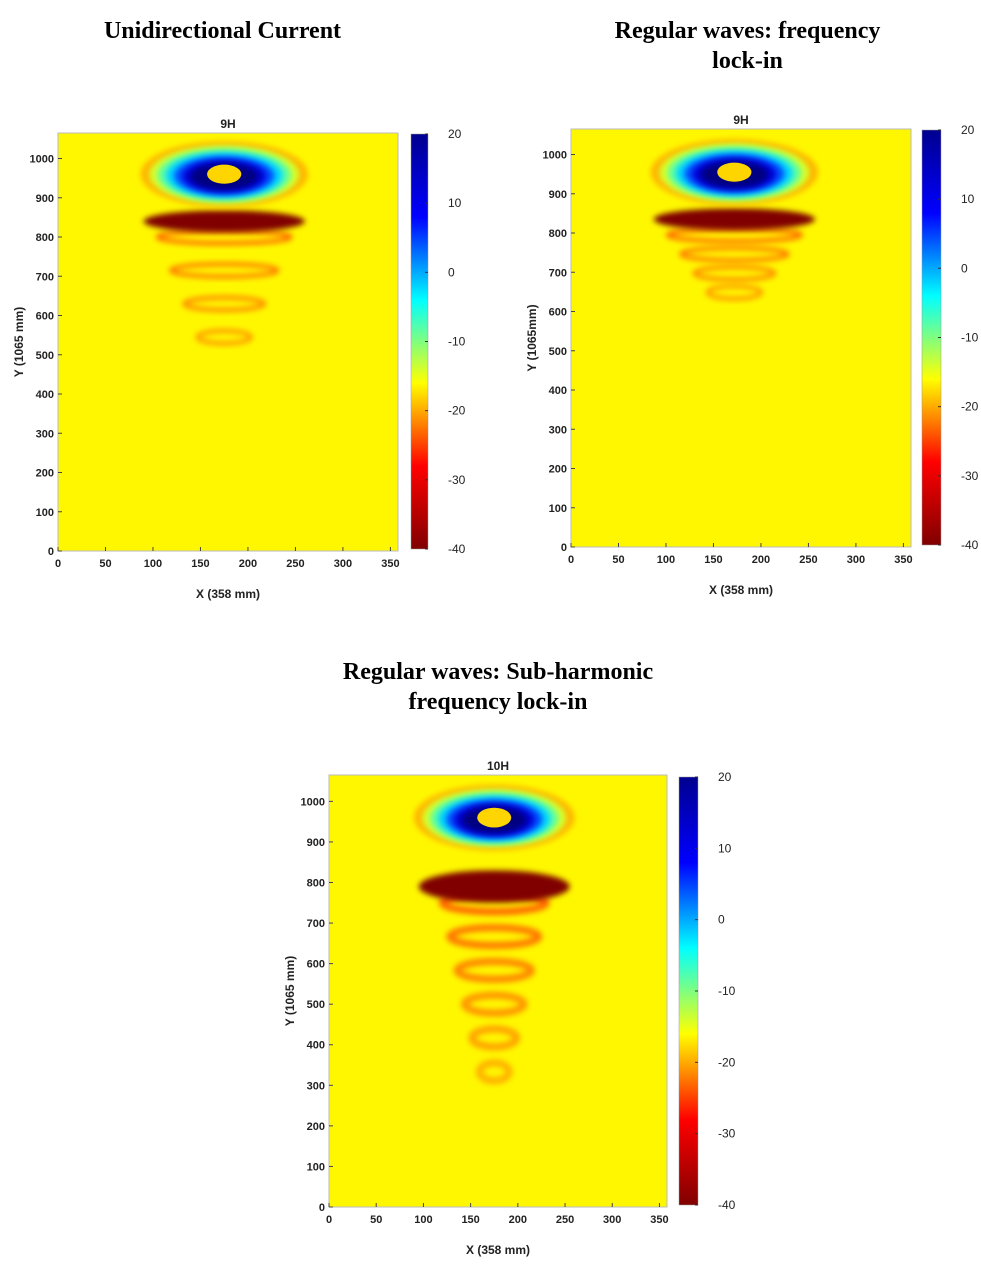 This screenshot has height=1268, width=981. Describe the element at coordinates (222, 31) in the screenshot. I see `panel-title-1-line-1: Unidirectional Current` at that location.